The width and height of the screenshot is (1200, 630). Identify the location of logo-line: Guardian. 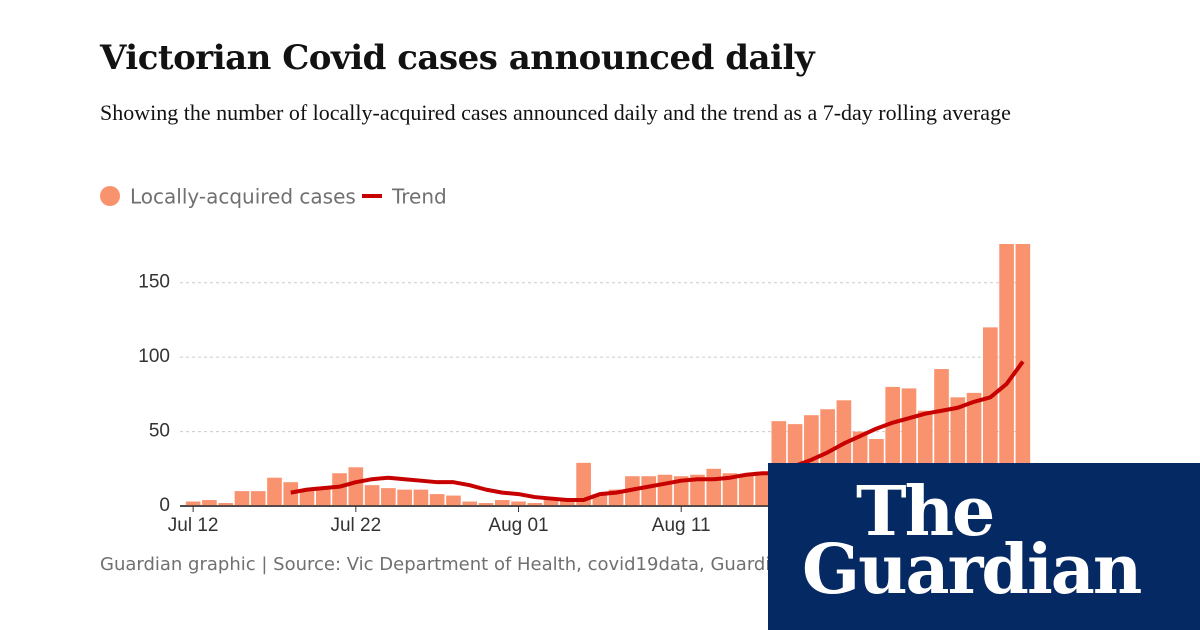
(972, 570).